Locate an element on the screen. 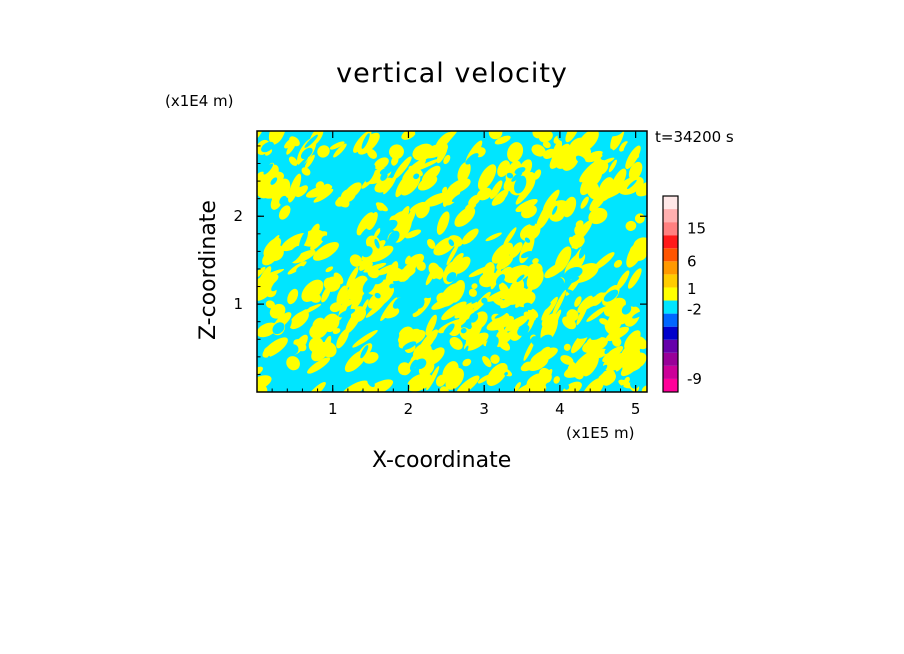 The height and width of the screenshot is (654, 904). colorbar-label: 1 is located at coordinates (692, 289).